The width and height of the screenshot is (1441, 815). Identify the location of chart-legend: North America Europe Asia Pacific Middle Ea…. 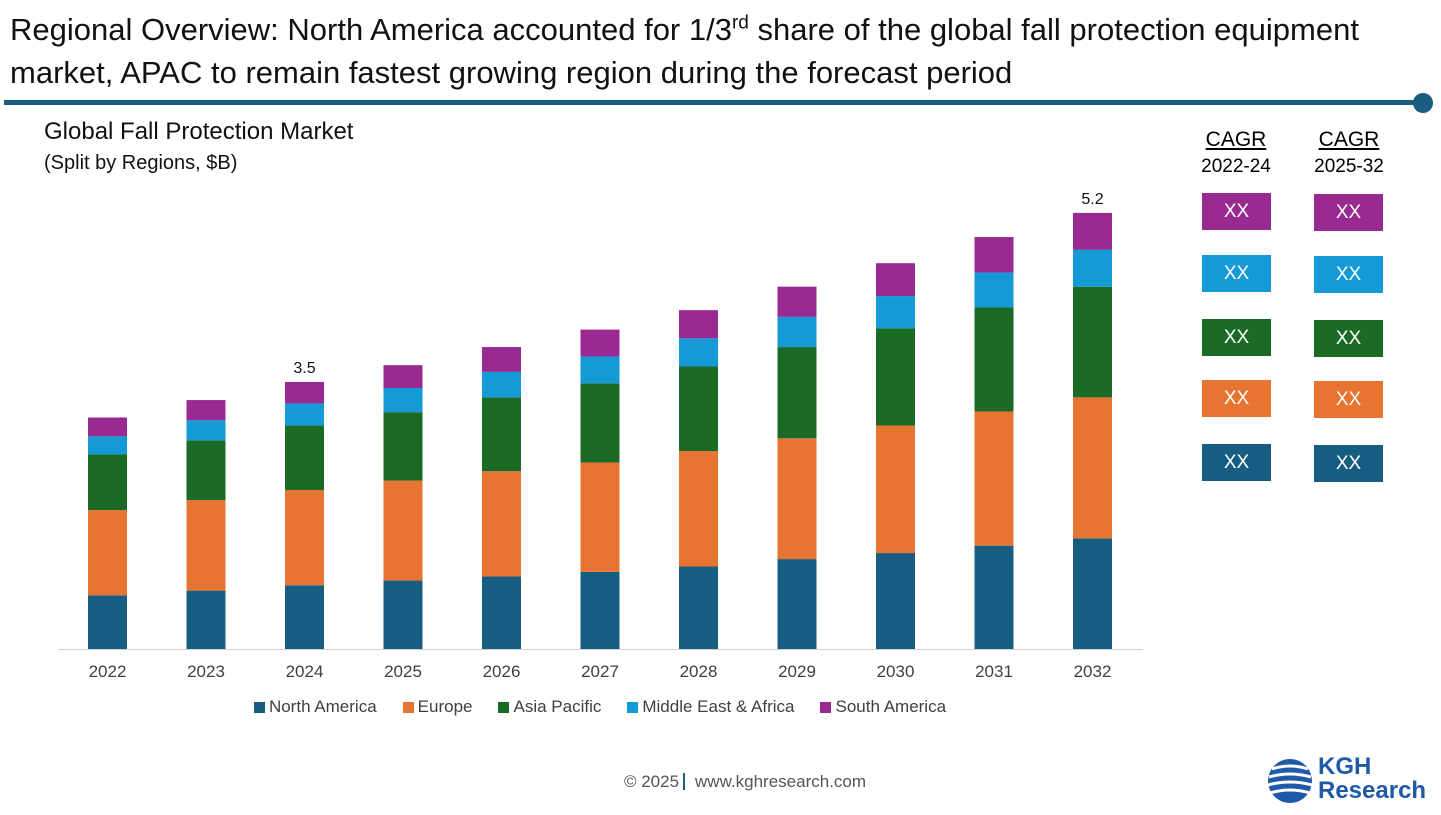
(600, 707).